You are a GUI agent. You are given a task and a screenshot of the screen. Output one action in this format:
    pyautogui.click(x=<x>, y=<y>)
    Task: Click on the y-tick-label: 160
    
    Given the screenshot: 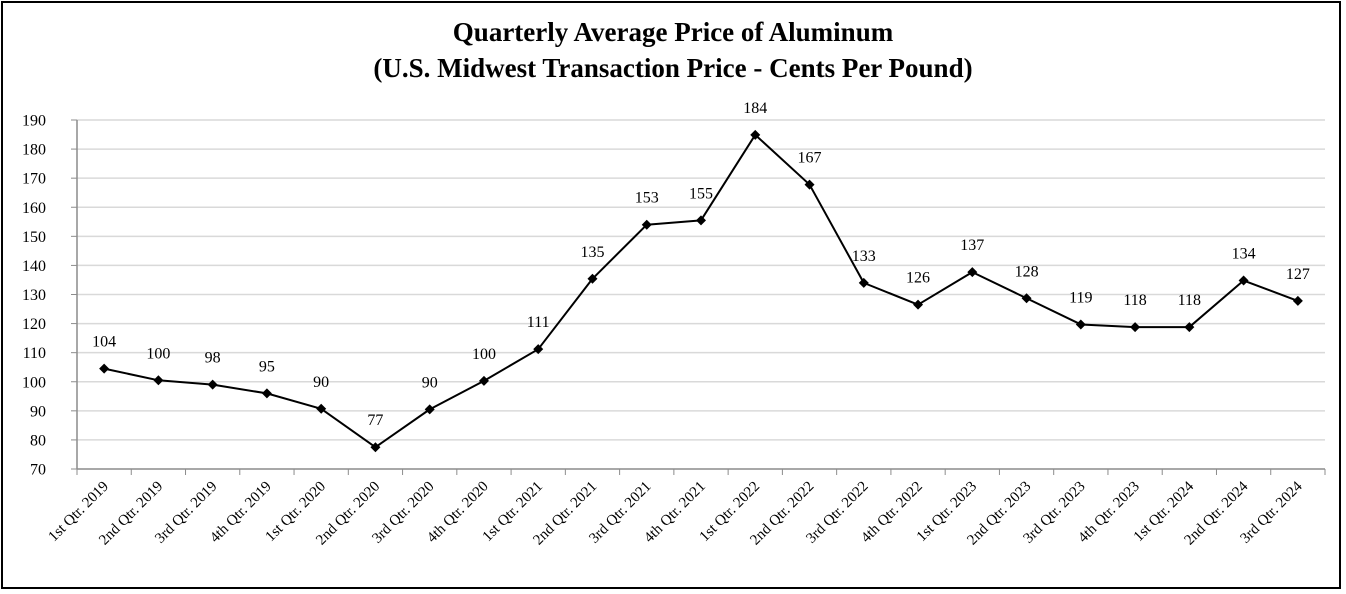 What is the action you would take?
    pyautogui.click(x=34, y=208)
    